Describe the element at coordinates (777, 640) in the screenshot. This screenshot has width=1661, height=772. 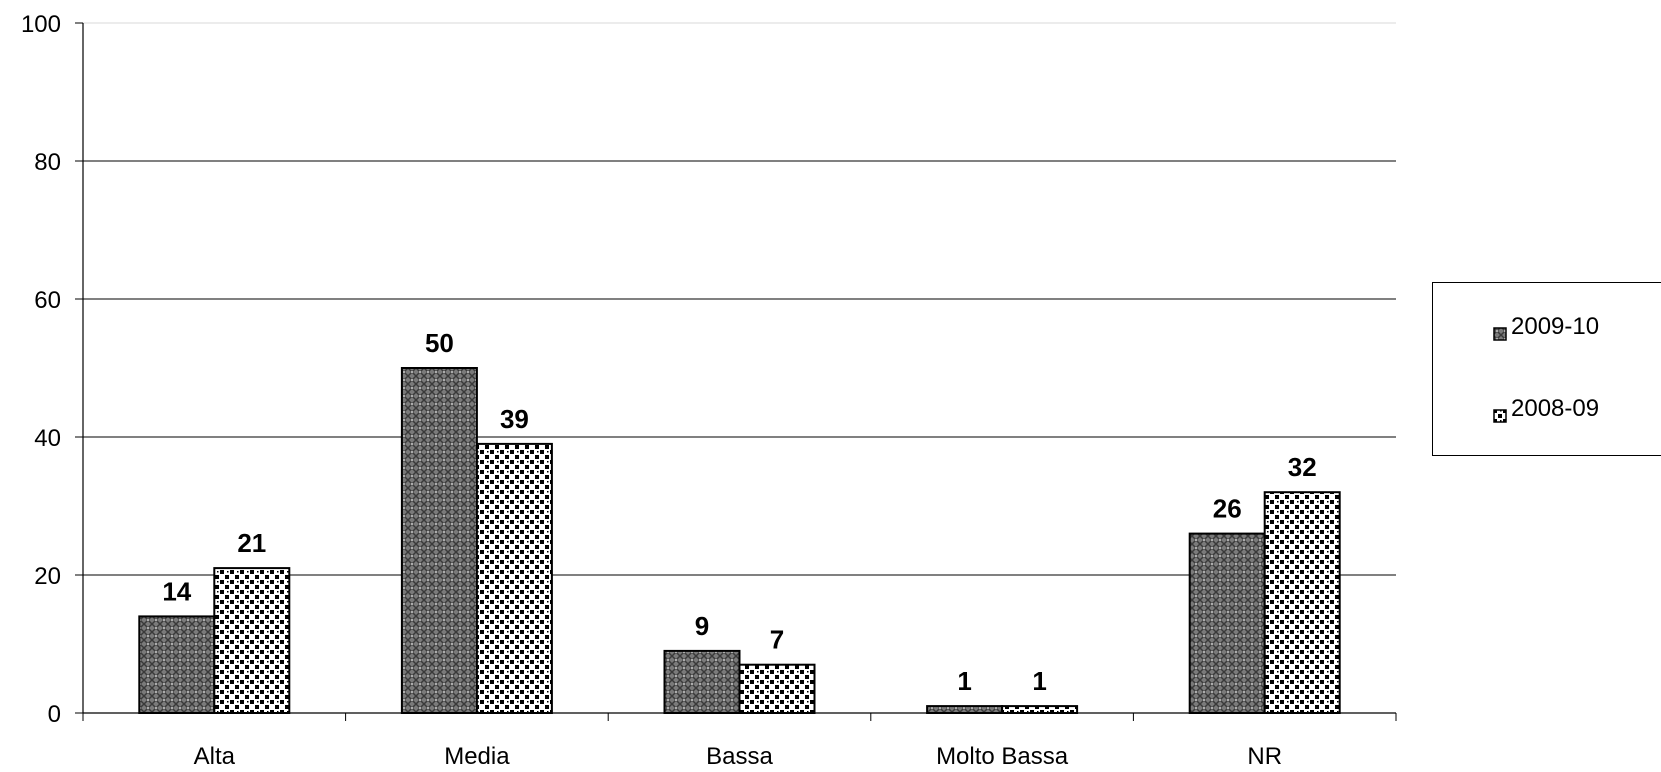
I see `data-label-bassa-2008-09: 7` at that location.